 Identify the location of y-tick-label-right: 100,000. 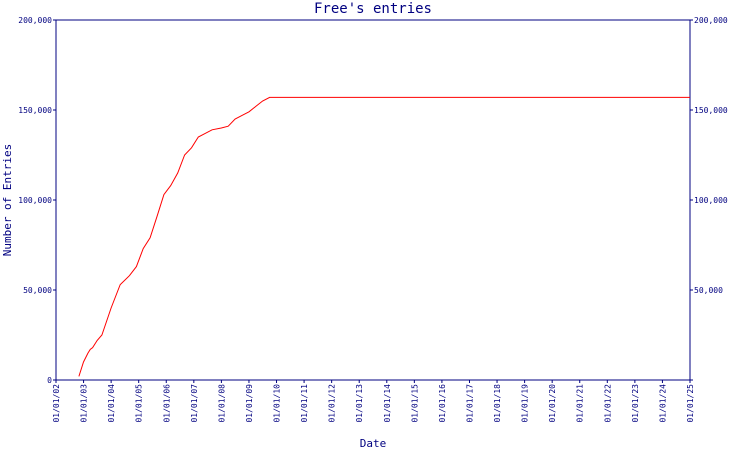
(711, 200).